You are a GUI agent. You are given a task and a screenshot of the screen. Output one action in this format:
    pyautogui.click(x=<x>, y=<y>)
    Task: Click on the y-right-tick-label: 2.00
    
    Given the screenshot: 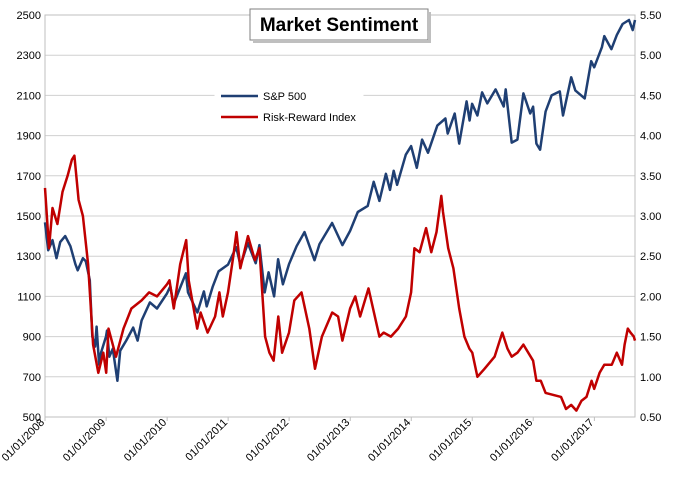 What is the action you would take?
    pyautogui.click(x=650, y=297)
    